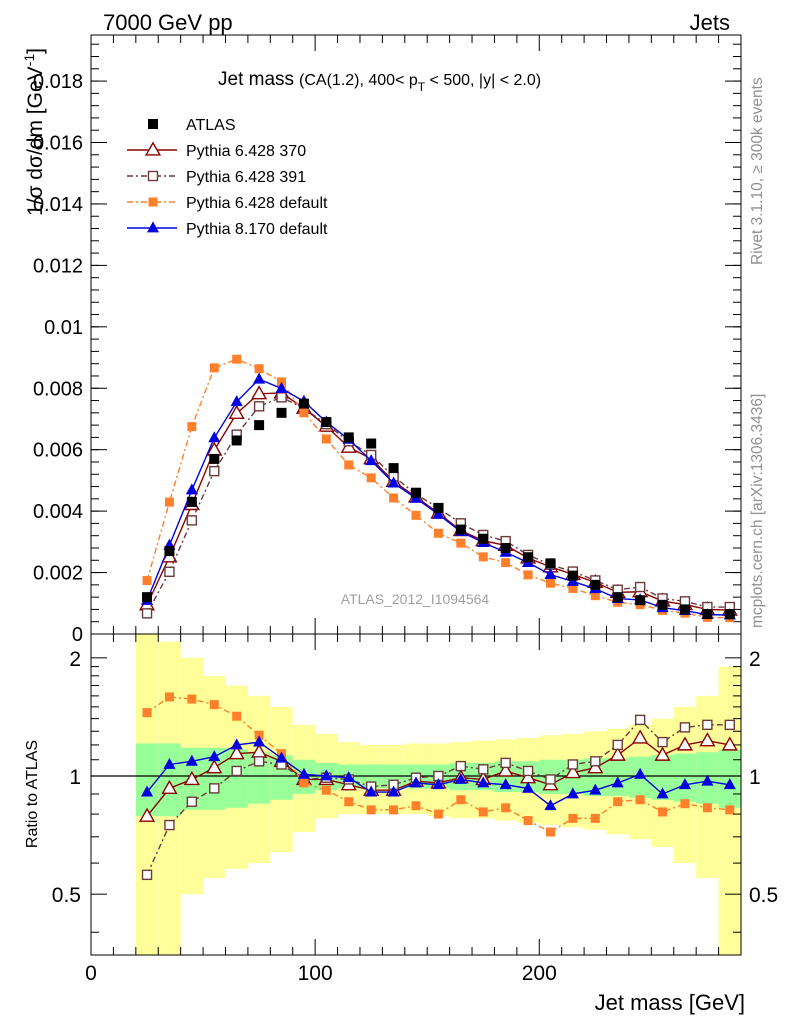 The height and width of the screenshot is (1024, 786). What do you see at coordinates (256, 79) in the screenshot?
I see `plot-title-main: Jet mass` at bounding box center [256, 79].